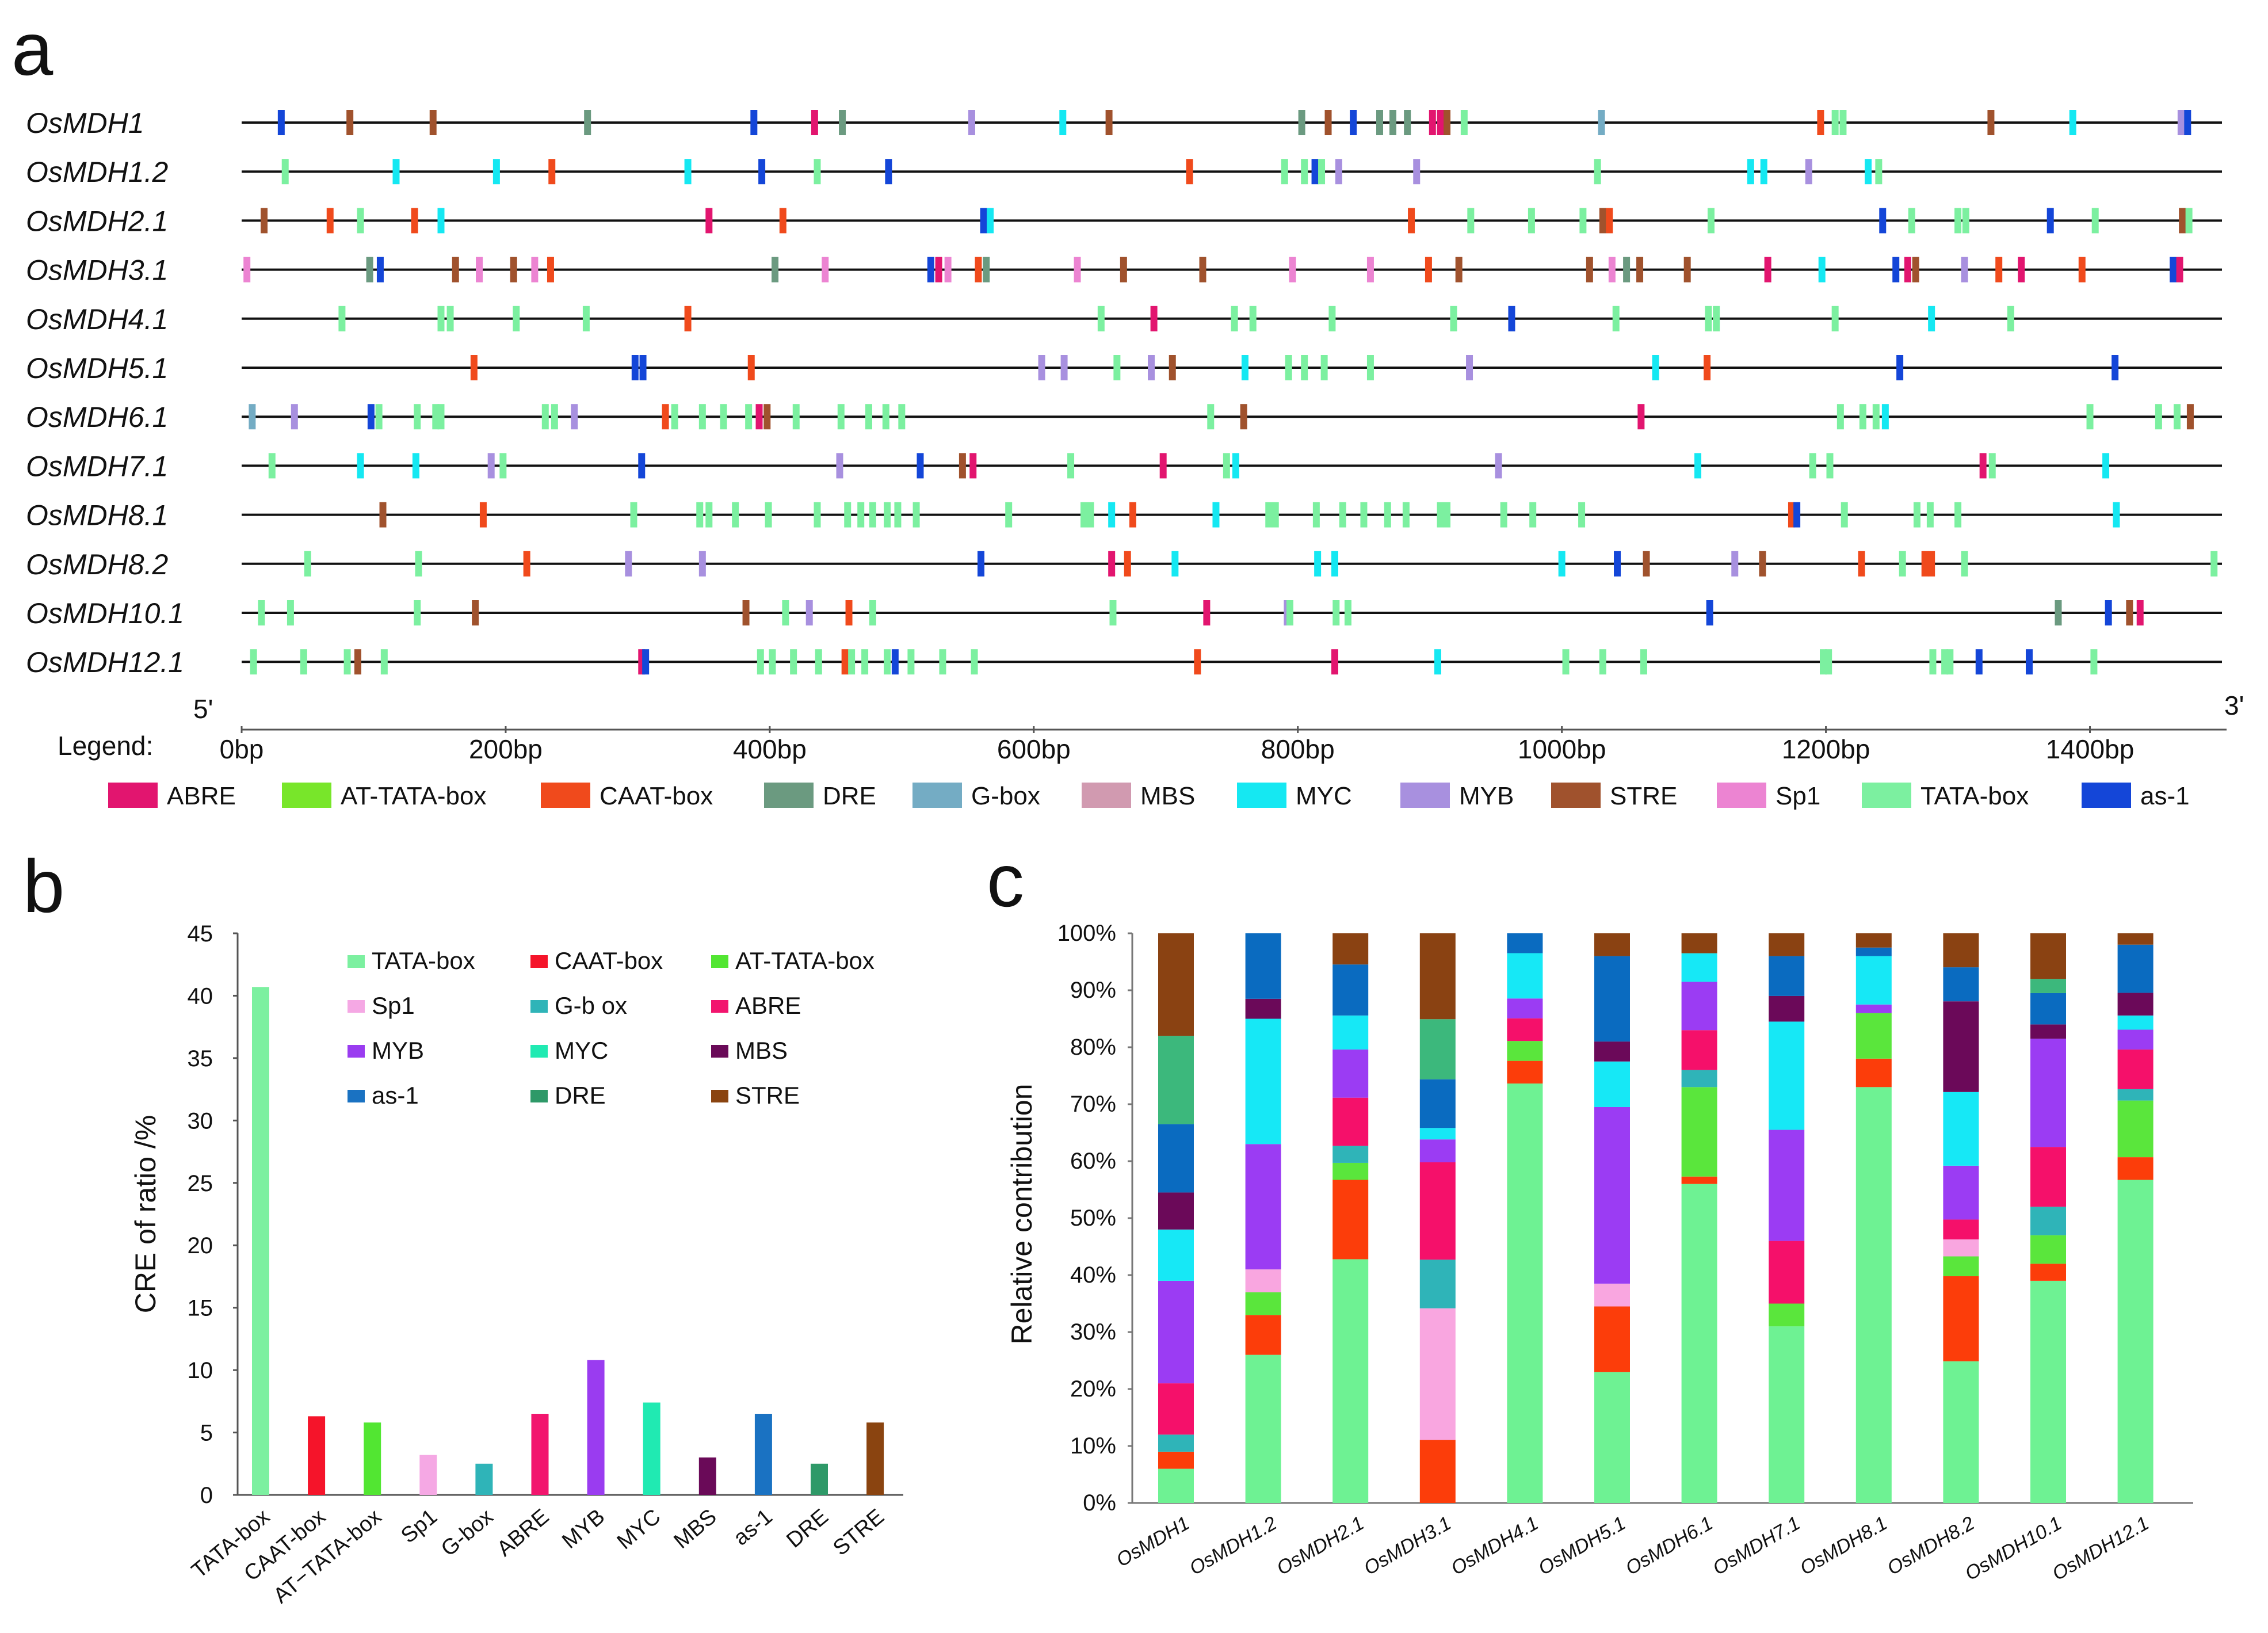 This screenshot has width=2268, height=1633. What do you see at coordinates (413, 796) in the screenshot?
I see `legend-label: AT-TATA-box` at bounding box center [413, 796].